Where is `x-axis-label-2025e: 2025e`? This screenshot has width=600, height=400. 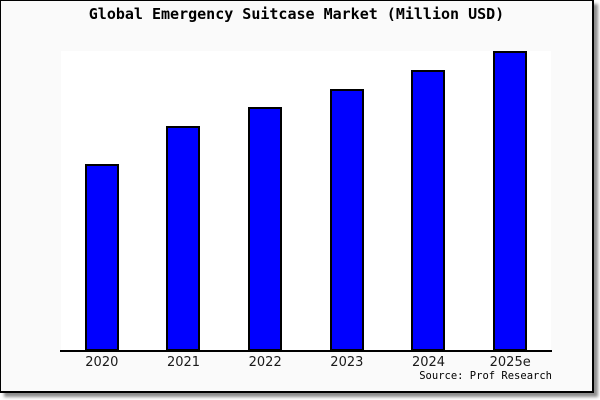
x-axis-label-2025e: 2025e is located at coordinates (510, 362).